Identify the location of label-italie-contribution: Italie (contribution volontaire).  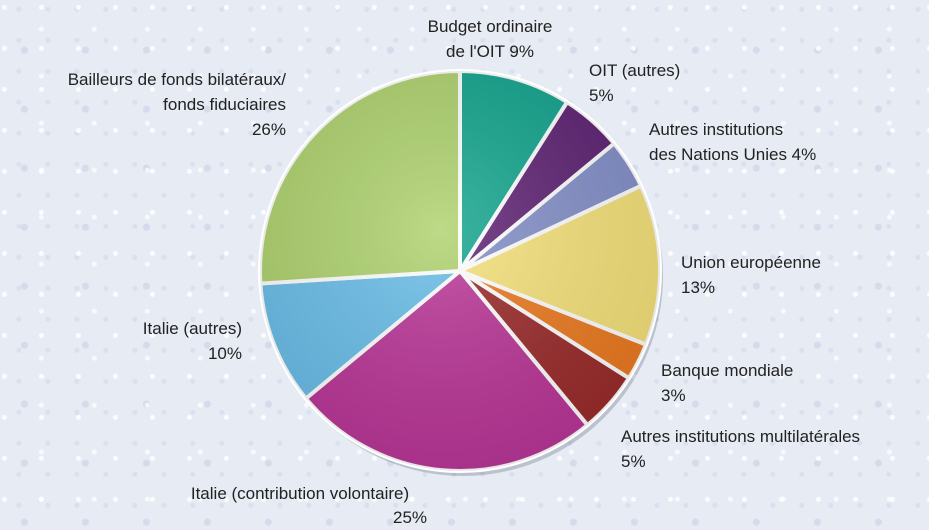
(300, 493).